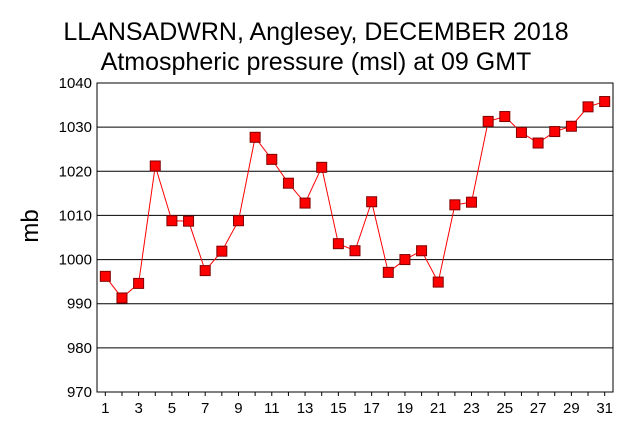 The height and width of the screenshot is (432, 634). Describe the element at coordinates (471, 408) in the screenshot. I see `x-tick-label: 23` at that location.